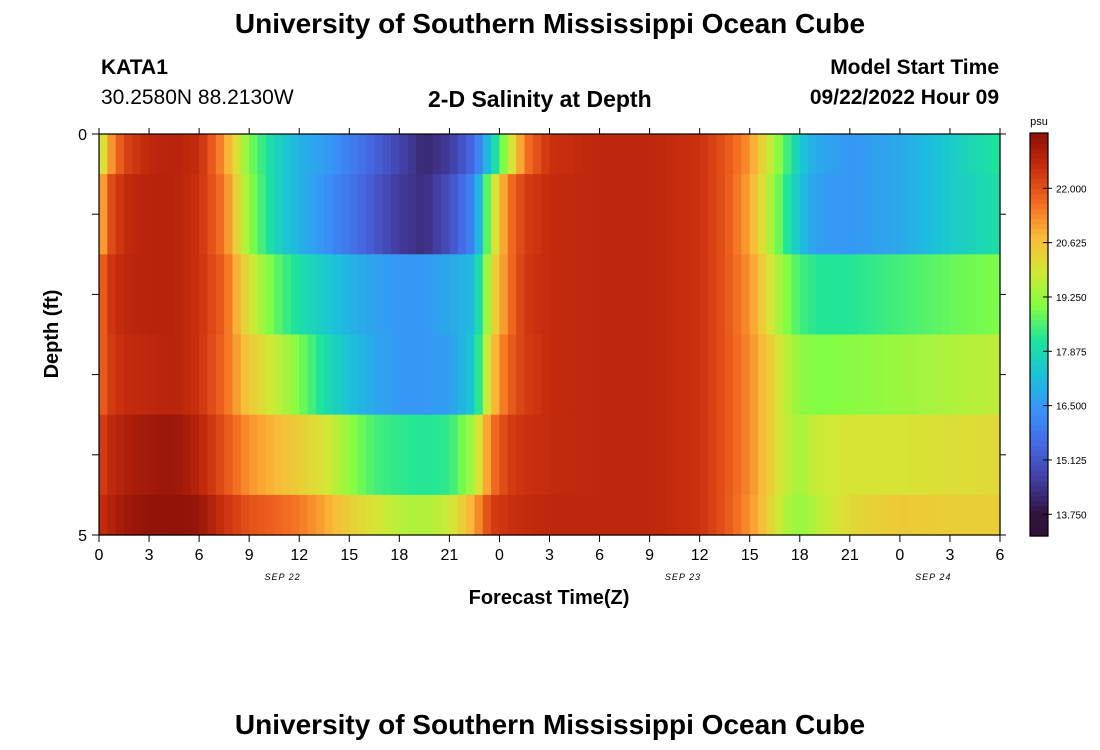 The width and height of the screenshot is (1100, 750). What do you see at coordinates (899, 555) in the screenshot?
I see `x-tick-label: 0` at bounding box center [899, 555].